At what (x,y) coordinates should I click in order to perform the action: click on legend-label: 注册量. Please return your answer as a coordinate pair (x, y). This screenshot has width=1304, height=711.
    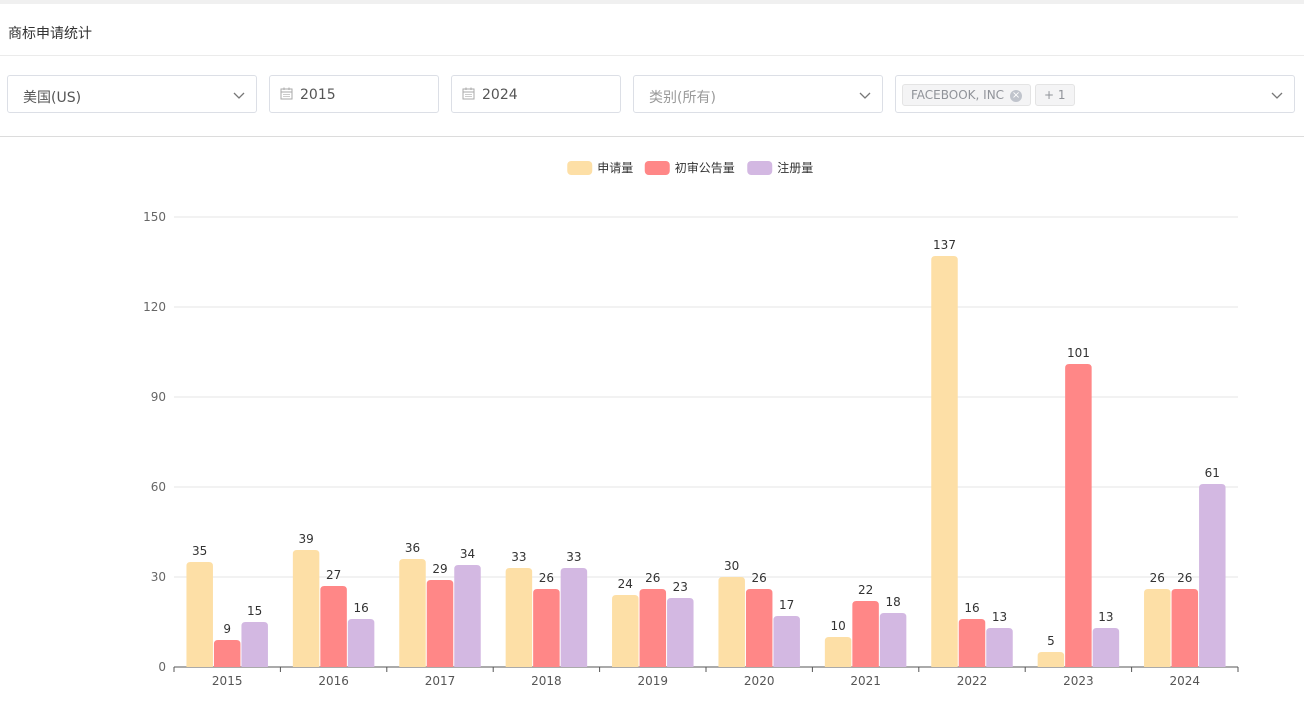
    Looking at the image, I should click on (795, 167).